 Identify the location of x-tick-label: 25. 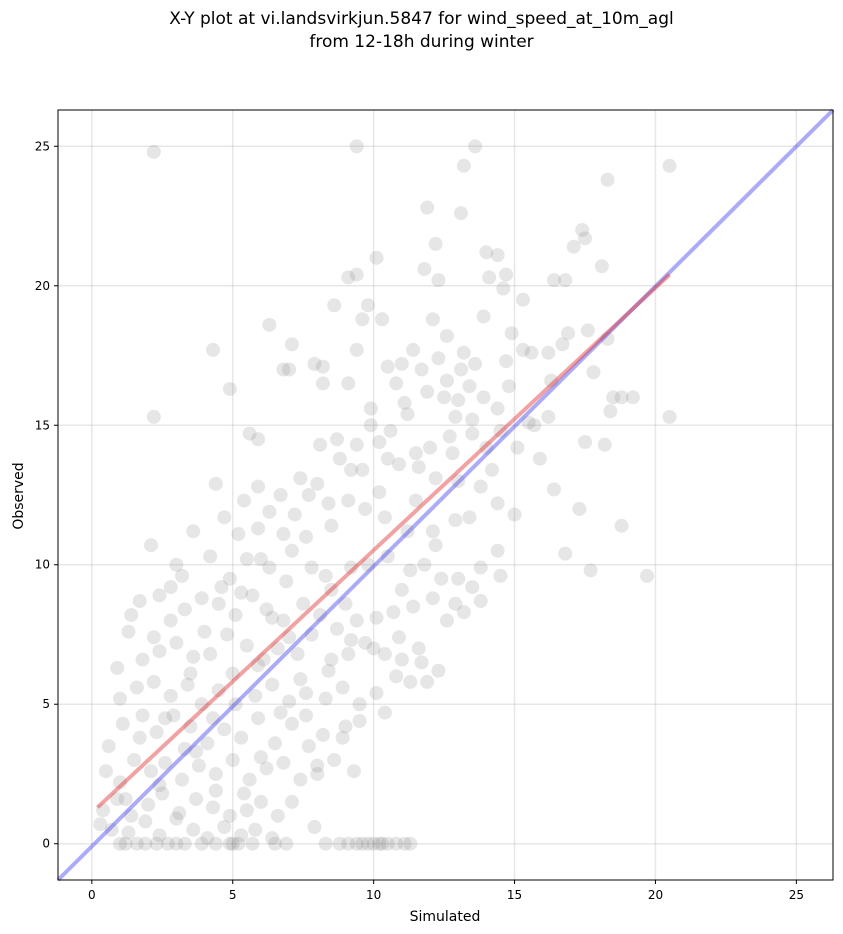
(796, 895).